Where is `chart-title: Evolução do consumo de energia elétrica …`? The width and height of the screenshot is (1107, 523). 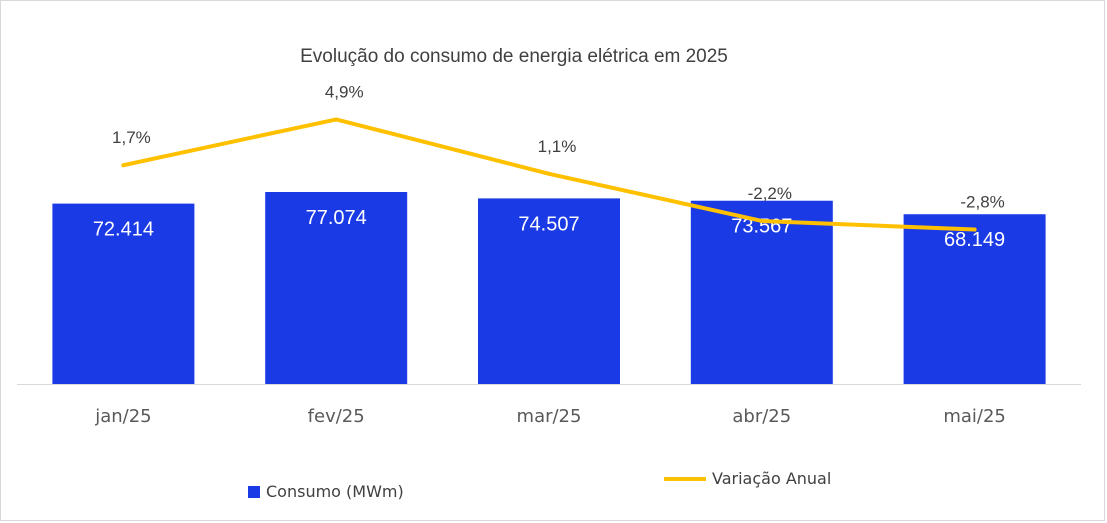
chart-title: Evolução do consumo de energia elétrica … is located at coordinates (514, 56).